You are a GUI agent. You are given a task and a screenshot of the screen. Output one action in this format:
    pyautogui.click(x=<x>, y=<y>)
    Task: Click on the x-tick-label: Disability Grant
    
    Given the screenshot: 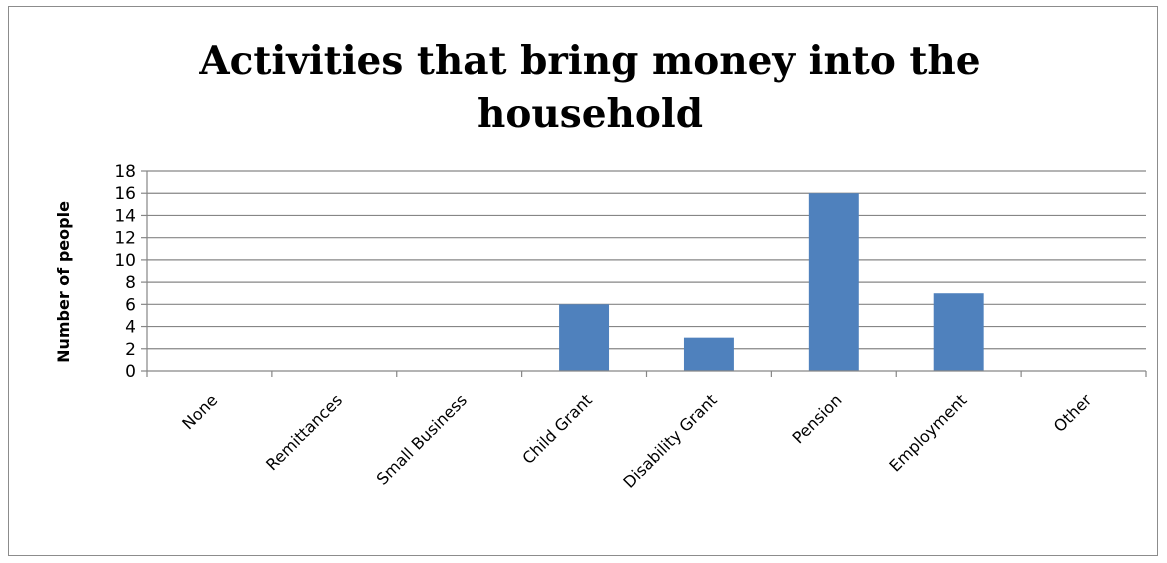 What is the action you would take?
    pyautogui.click(x=669, y=440)
    